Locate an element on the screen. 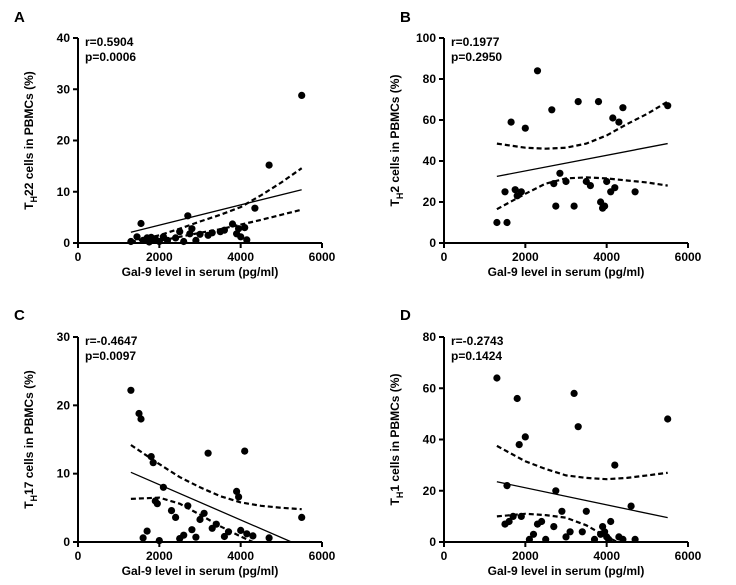 The image size is (736, 585). stat-annotation: p=0.2950 is located at coordinates (476, 57).